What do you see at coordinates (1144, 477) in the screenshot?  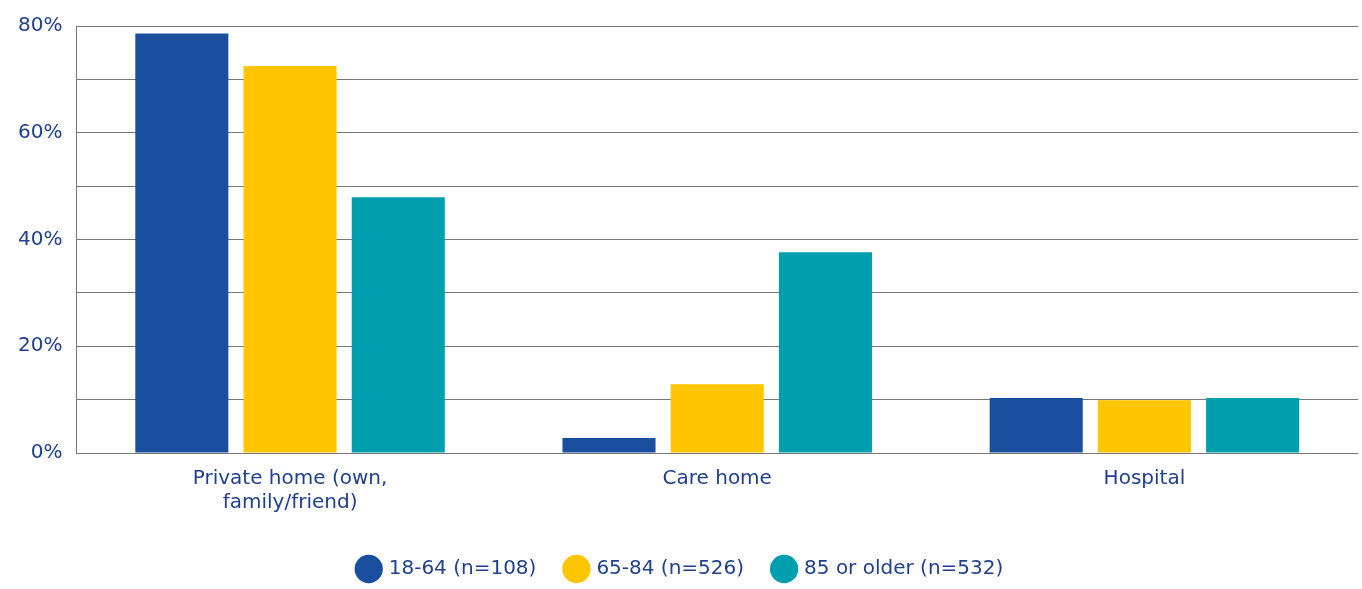 I see `x-tick-label: Hospital` at bounding box center [1144, 477].